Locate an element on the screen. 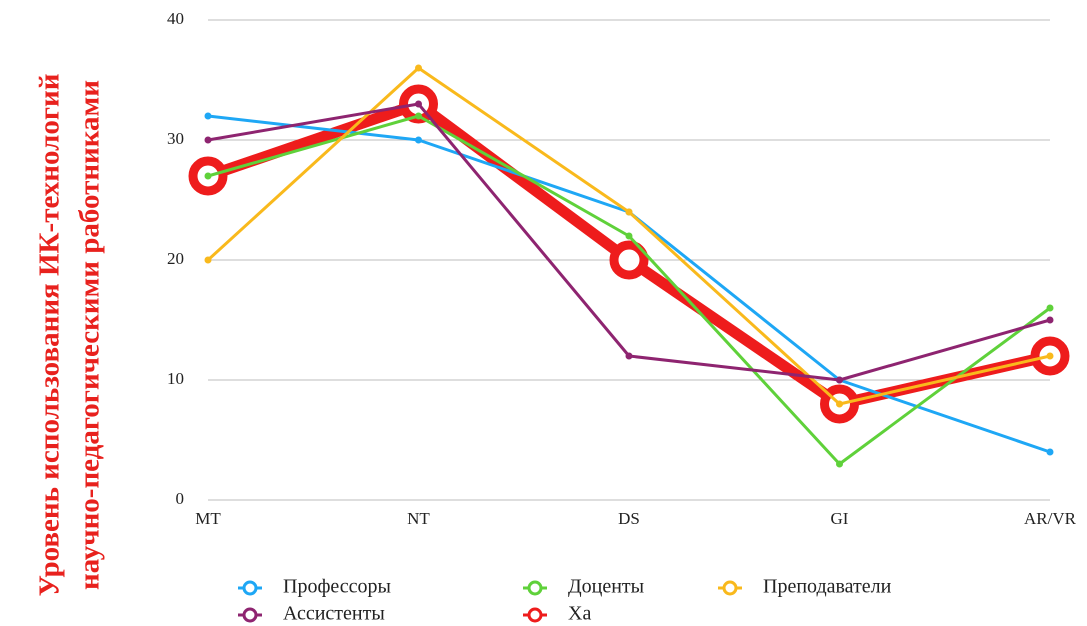 This screenshot has height=626, width=1087. y-axis-title: Уровень использования ИК-технологий is located at coordinates (50, 335).